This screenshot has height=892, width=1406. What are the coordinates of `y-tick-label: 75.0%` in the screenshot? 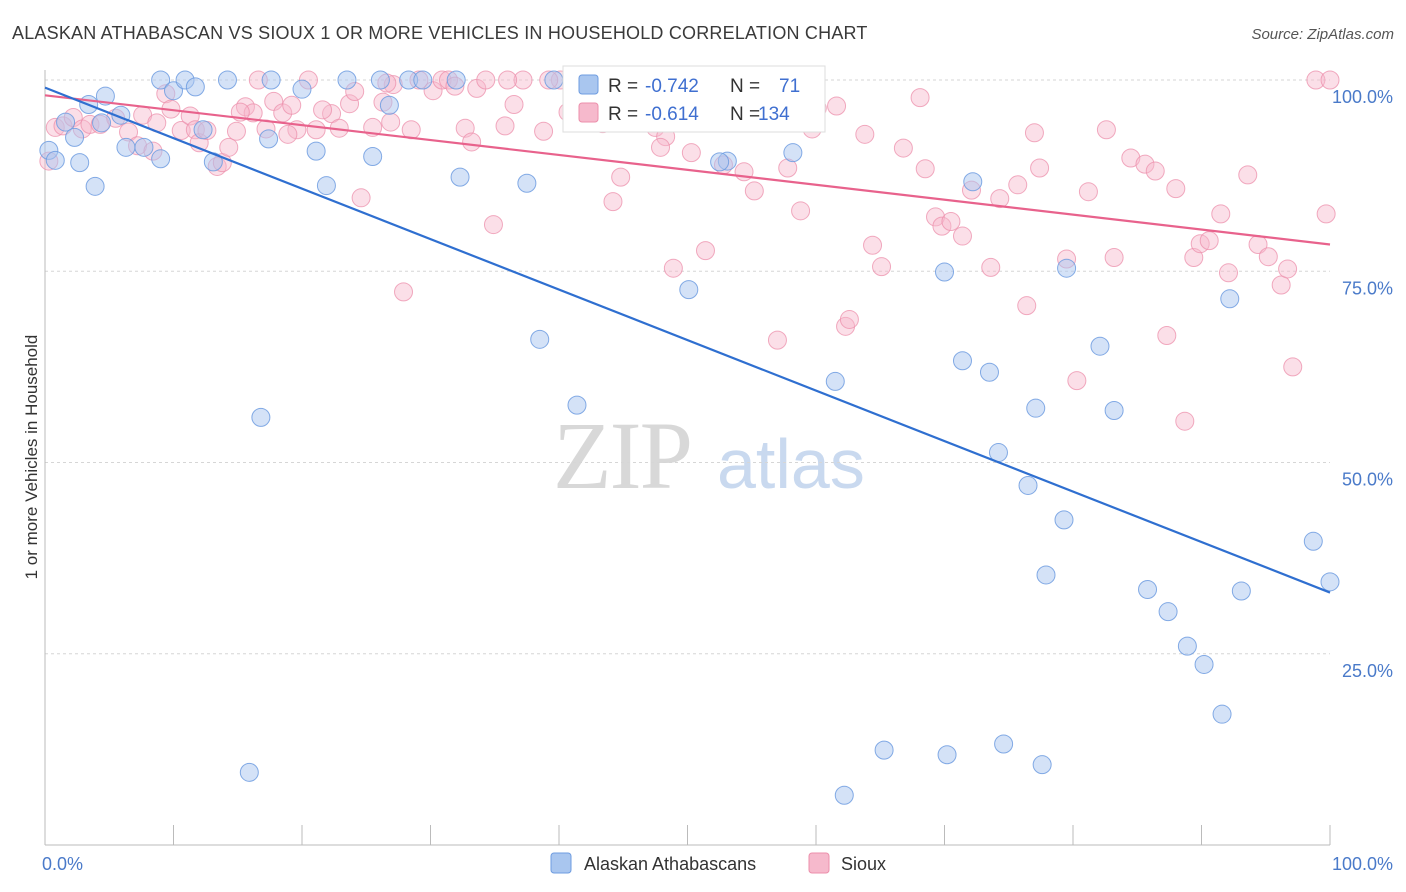 It's located at (1367, 288).